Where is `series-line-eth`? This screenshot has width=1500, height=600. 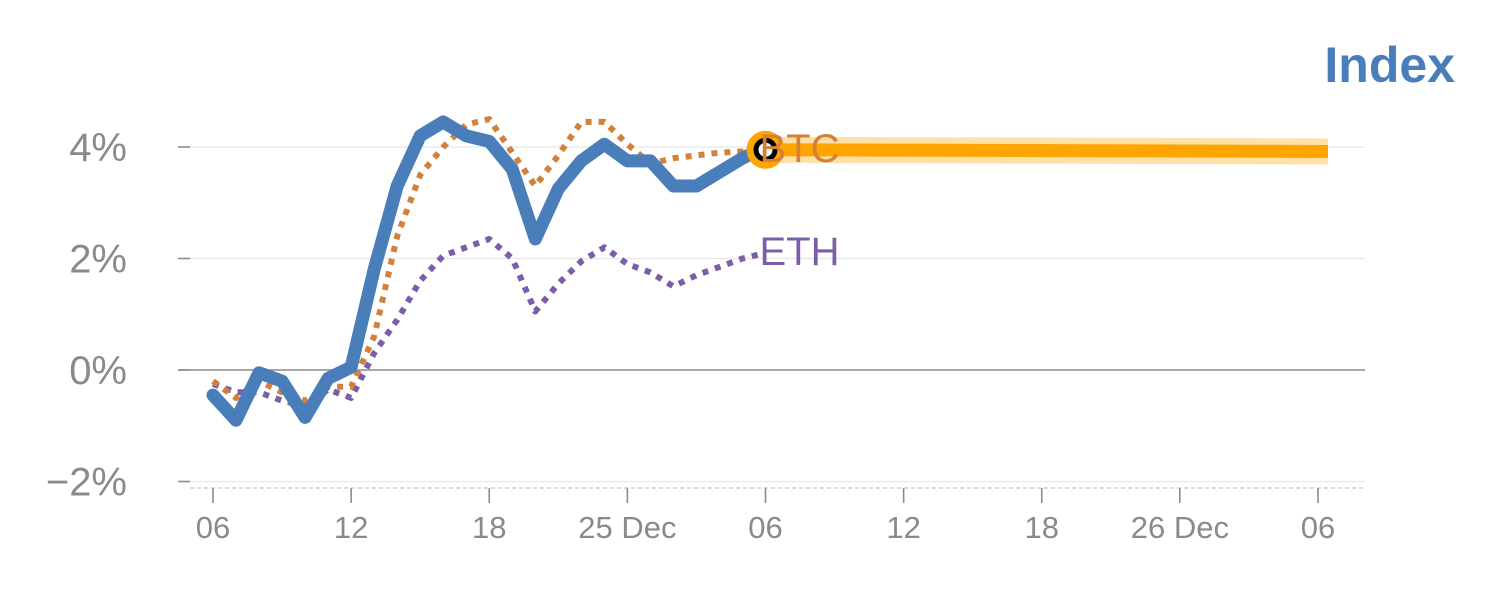
series-line-eth is located at coordinates (489, 323).